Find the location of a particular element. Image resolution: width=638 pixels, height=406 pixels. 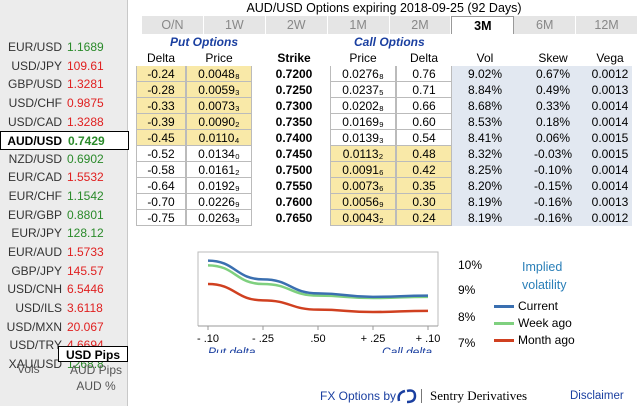

vega-cell: 0.0014 is located at coordinates (610, 170).